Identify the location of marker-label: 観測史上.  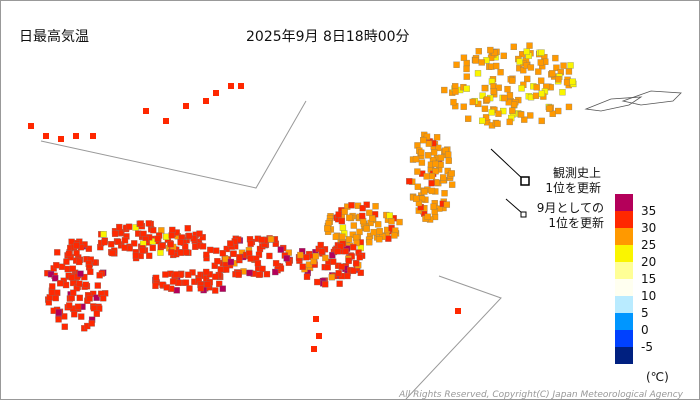
(577, 173).